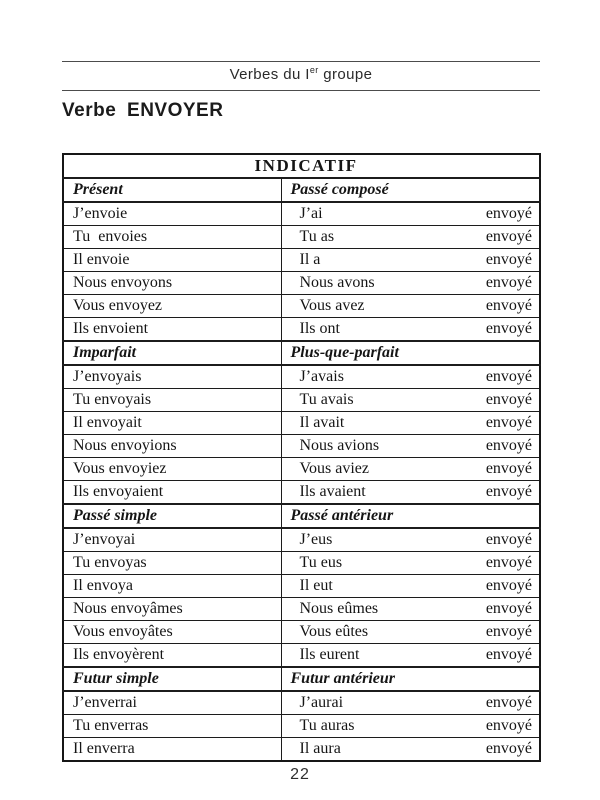 The height and width of the screenshot is (800, 600). What do you see at coordinates (327, 725) in the screenshot?
I see `auxiliary-form: Tu auras` at bounding box center [327, 725].